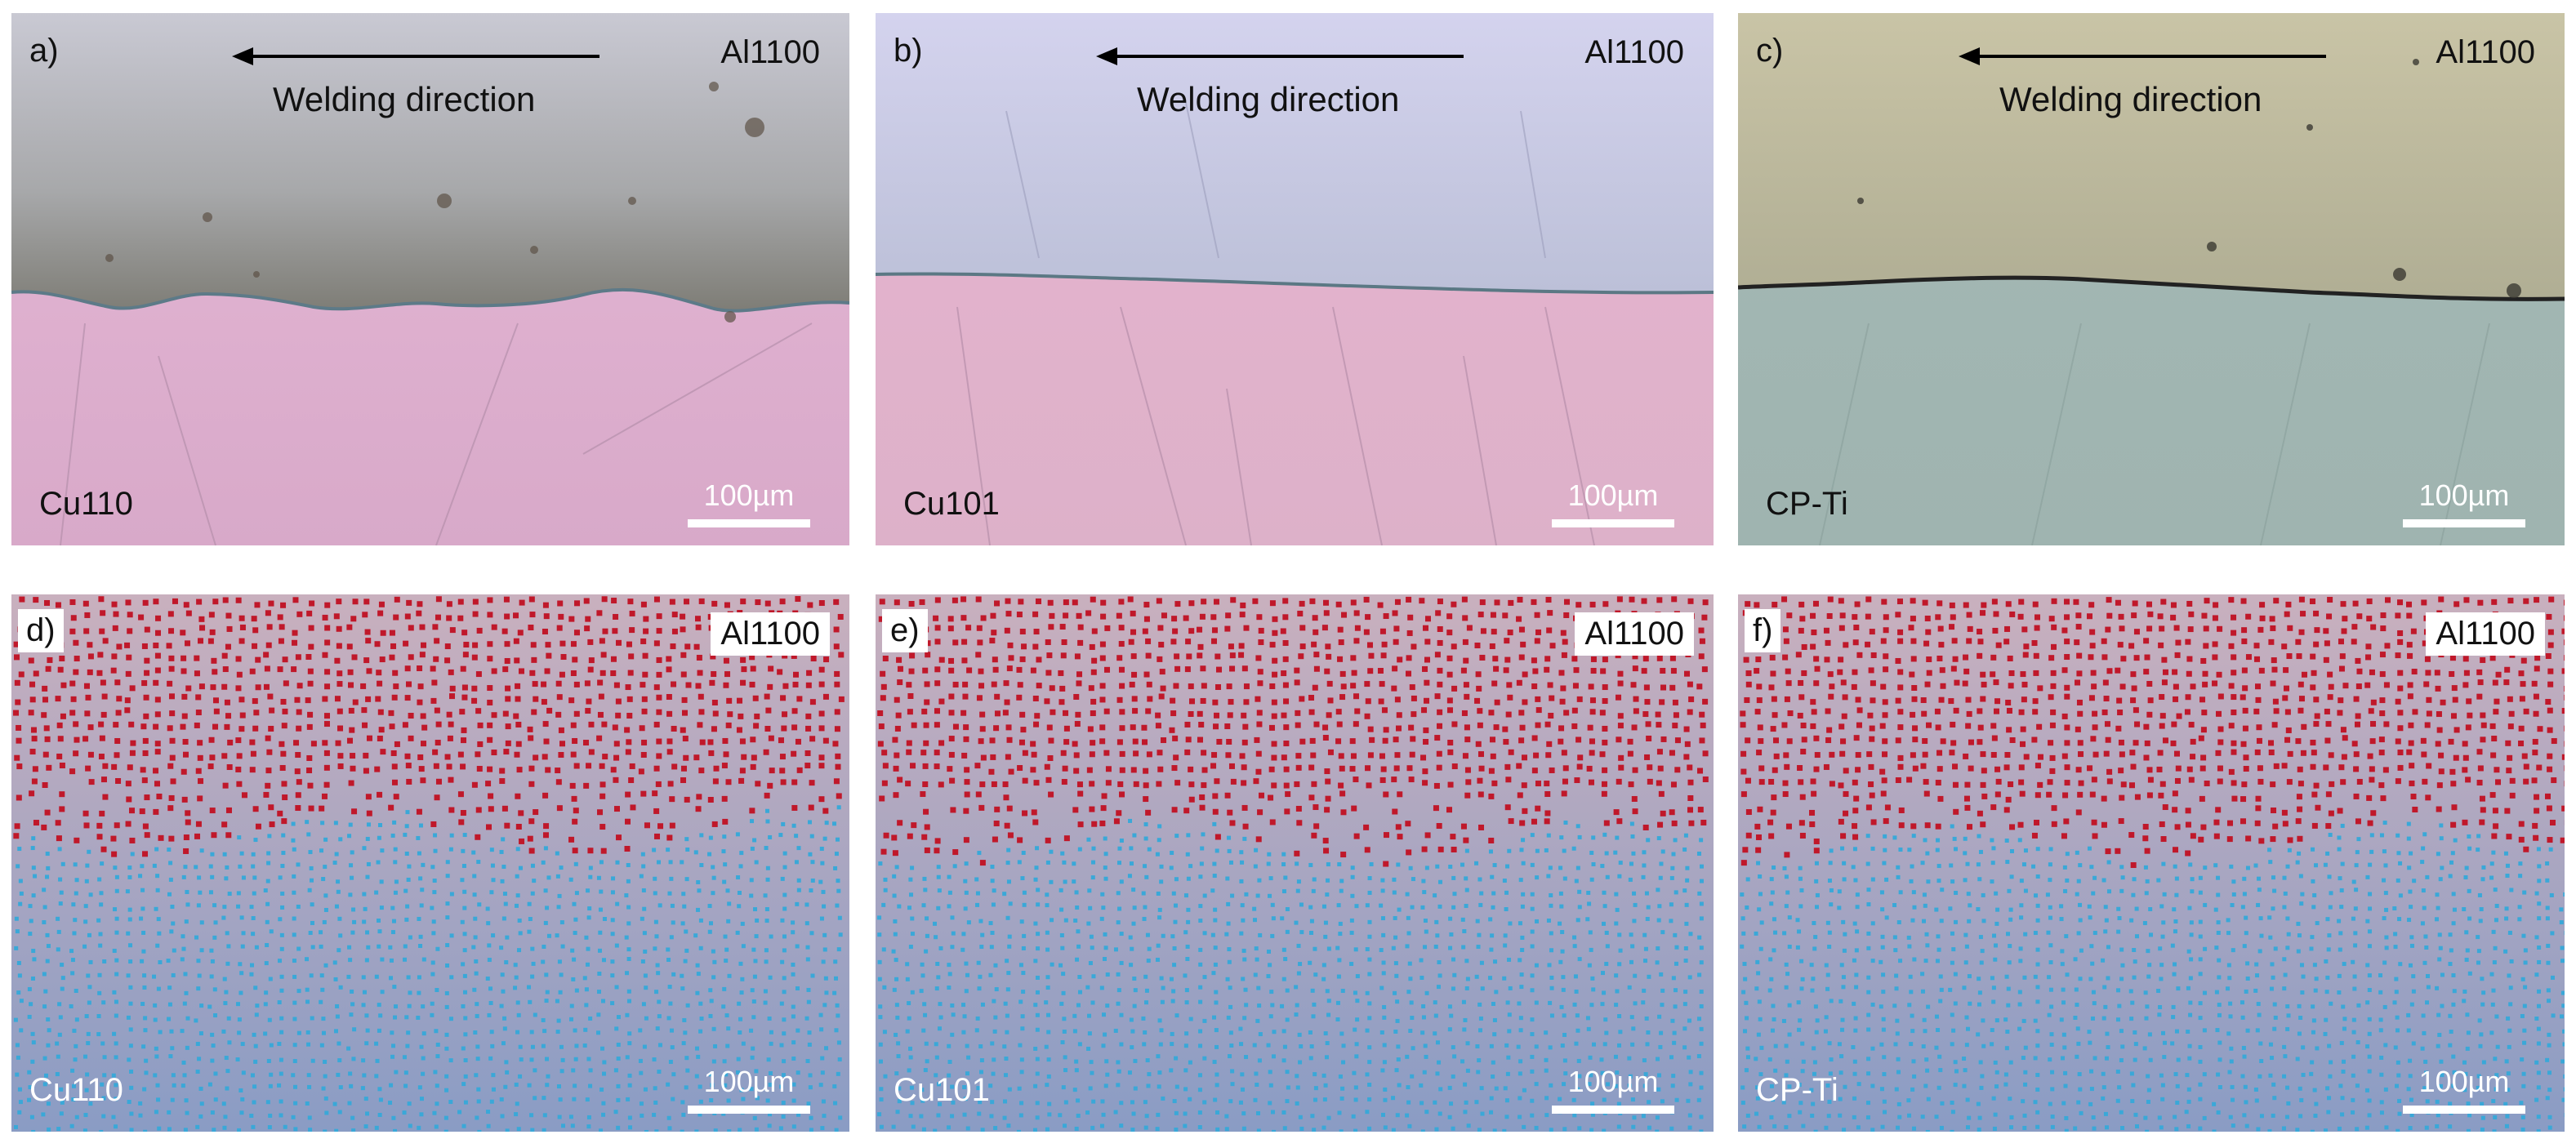 The image size is (2576, 1148). I want to click on panel-label: c), so click(1770, 51).